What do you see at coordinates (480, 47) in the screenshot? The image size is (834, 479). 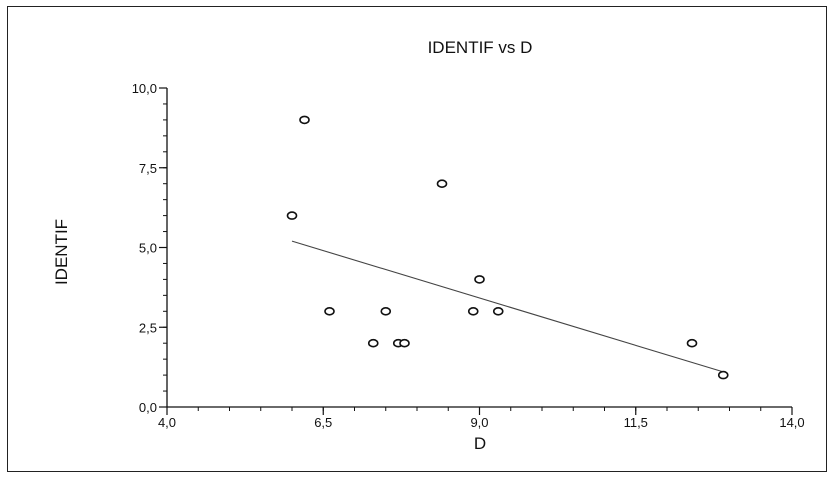 I see `chart-title: IDENTIF vs D` at bounding box center [480, 47].